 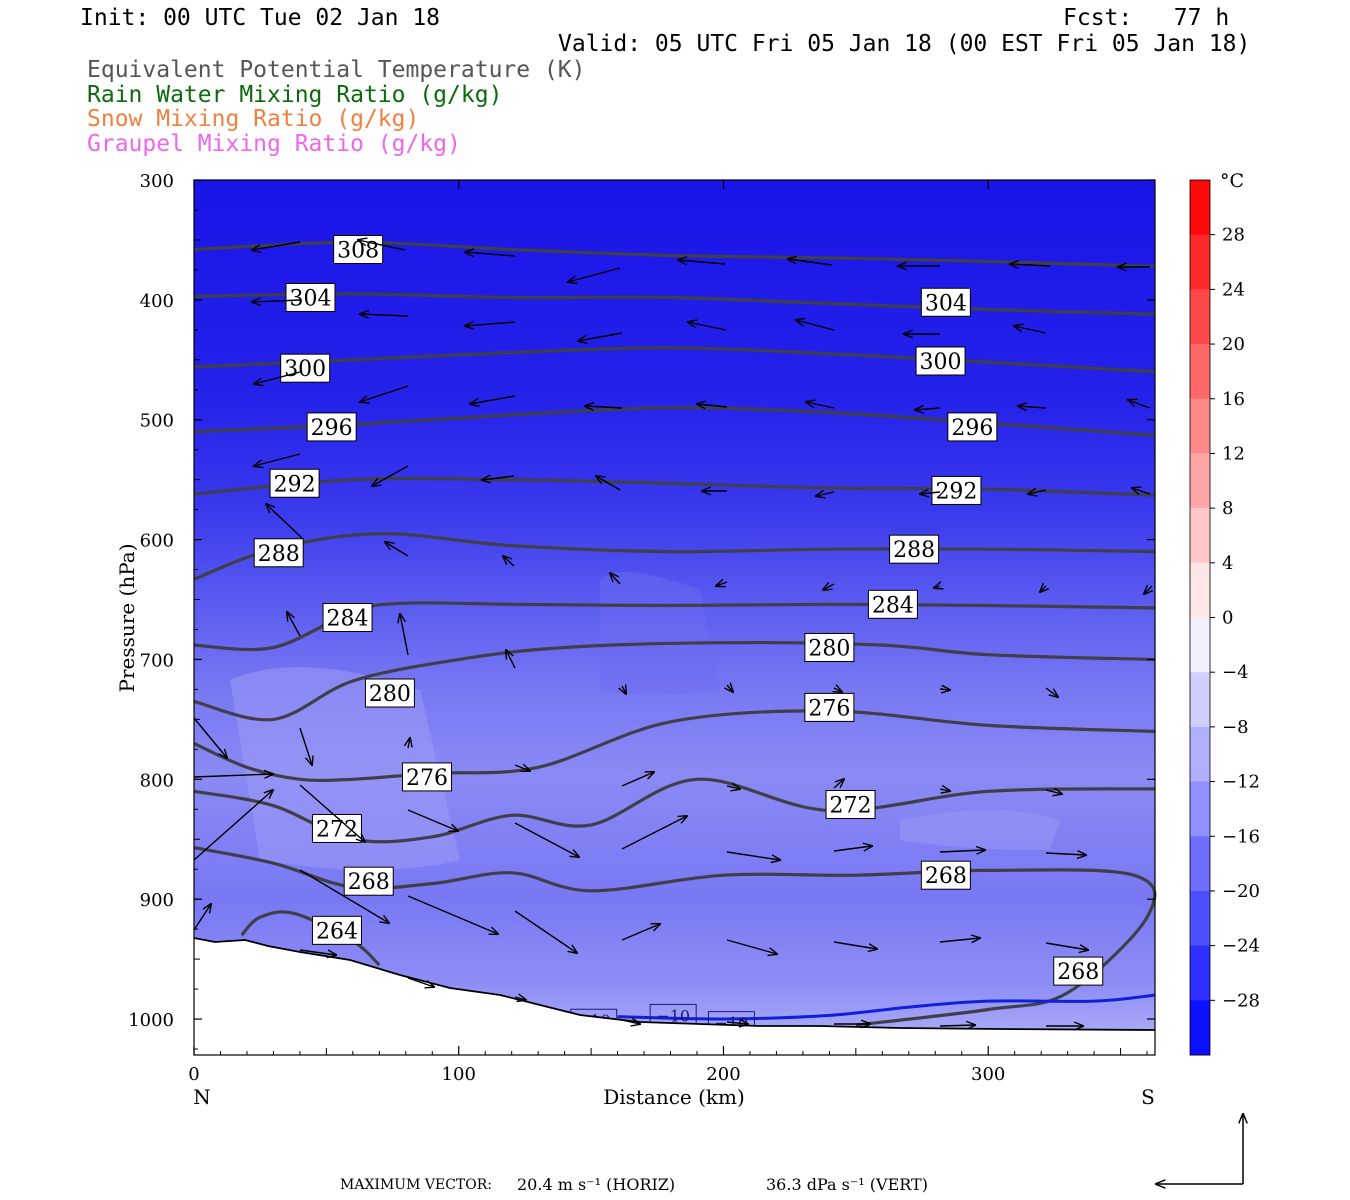 I want to click on x-axis-title: Distance (km), so click(x=674, y=1097).